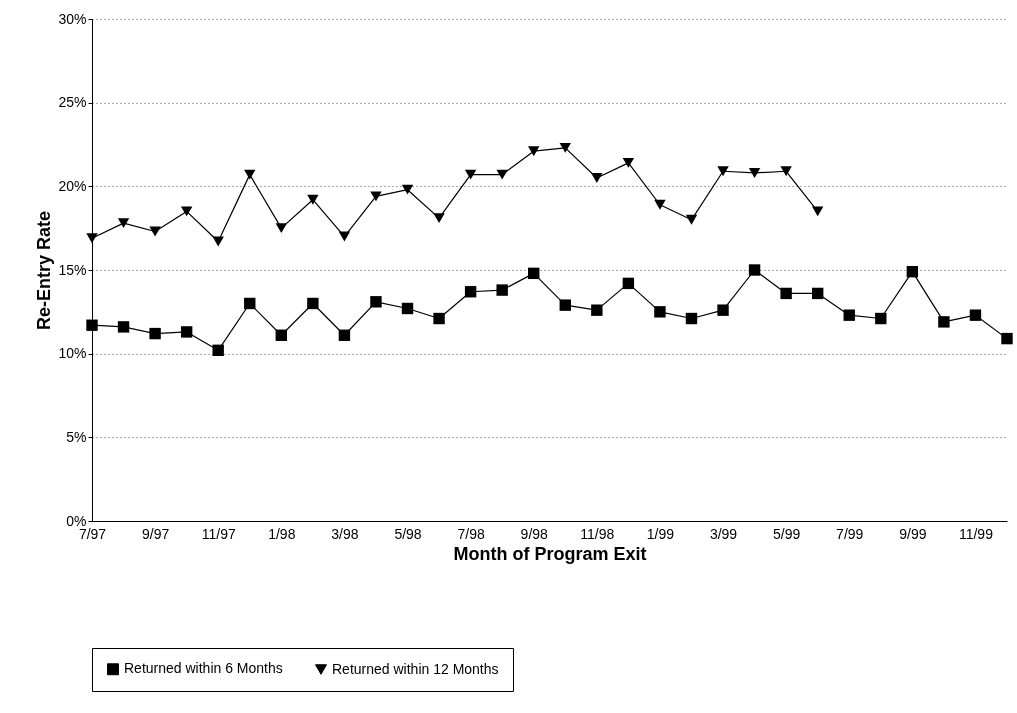 The image size is (1017, 713). Describe the element at coordinates (203, 668) in the screenshot. I see `legend-label: Returned within 6 Months` at that location.